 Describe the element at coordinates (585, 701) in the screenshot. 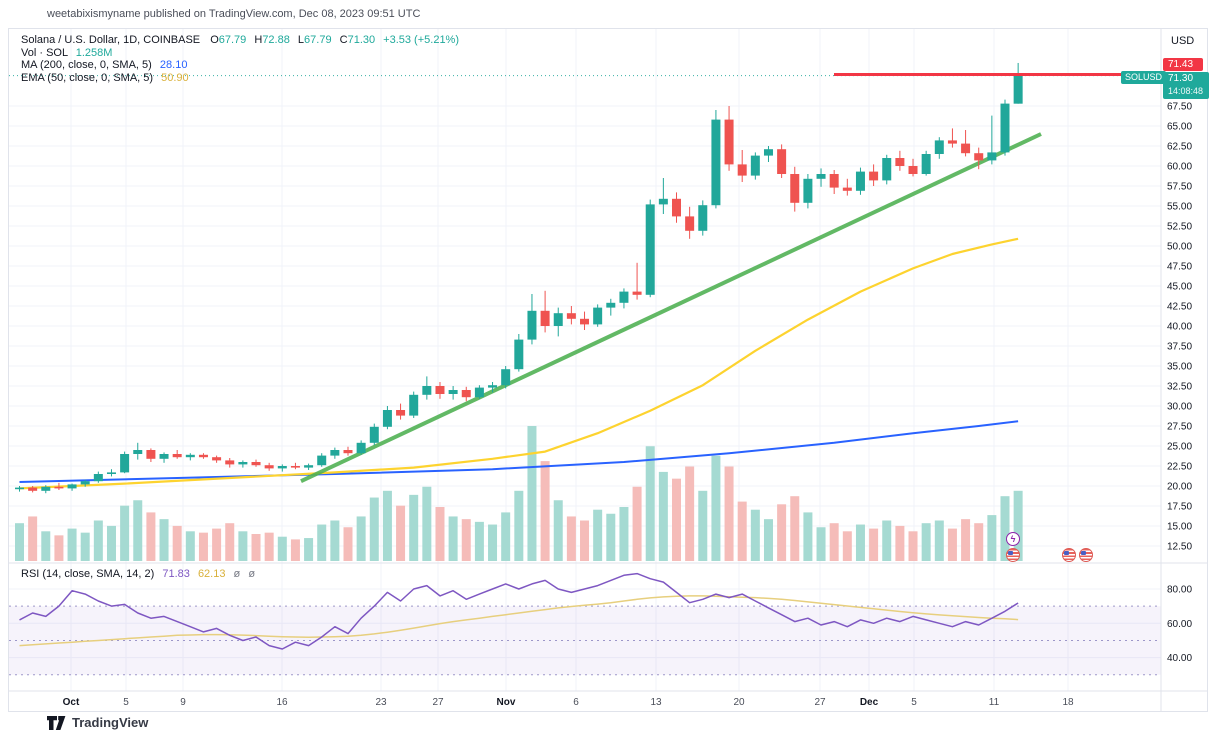

I see `time-scale` at that location.